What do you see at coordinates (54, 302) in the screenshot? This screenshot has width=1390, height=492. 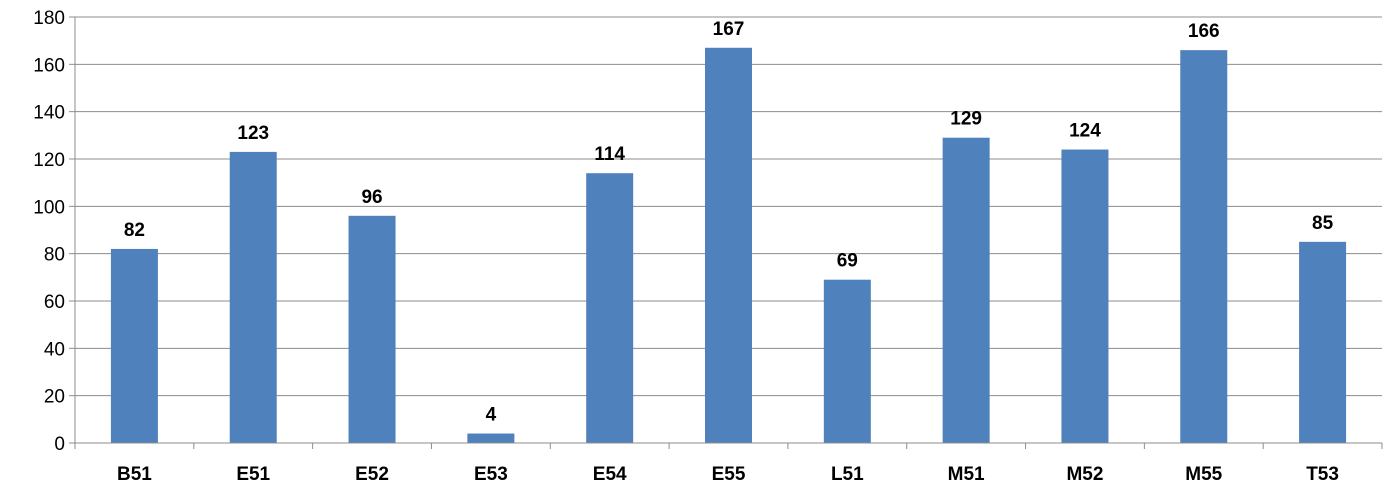 I see `y-tick-label: 60` at bounding box center [54, 302].